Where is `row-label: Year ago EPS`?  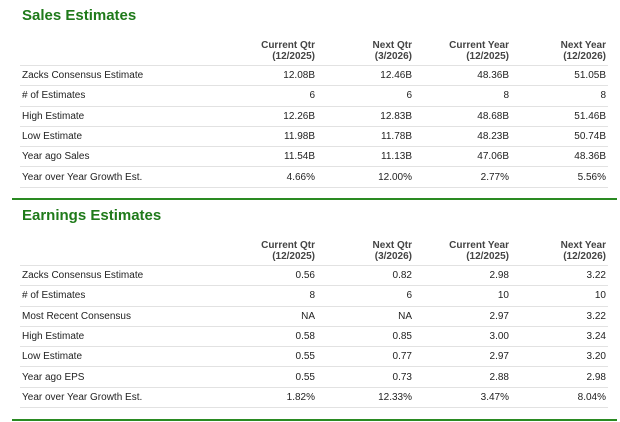 row-label: Year ago EPS is located at coordinates (120, 377).